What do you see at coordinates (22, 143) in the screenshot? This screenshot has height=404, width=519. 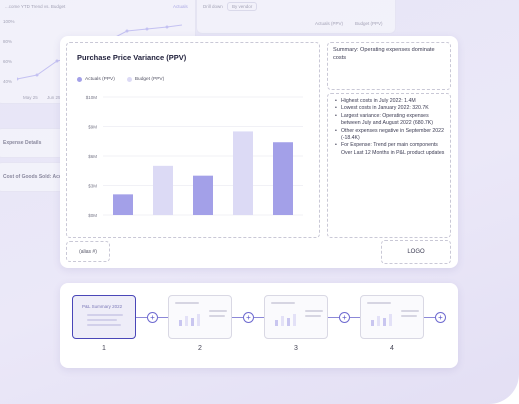 I see `bg-expense-title: Expense Details` at bounding box center [22, 143].